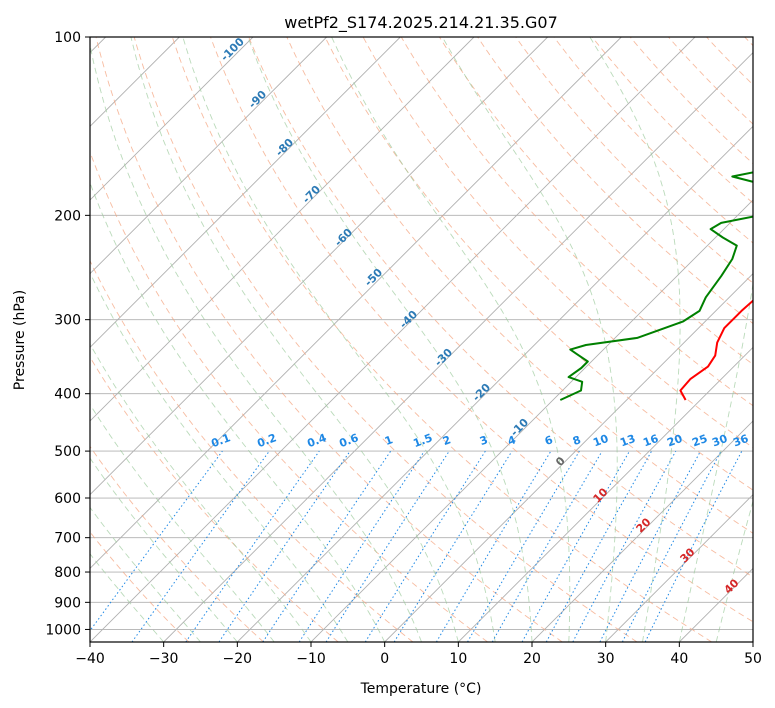  What do you see at coordinates (408, 319) in the screenshot?
I see `dry-adiabat-label: -40` at bounding box center [408, 319].